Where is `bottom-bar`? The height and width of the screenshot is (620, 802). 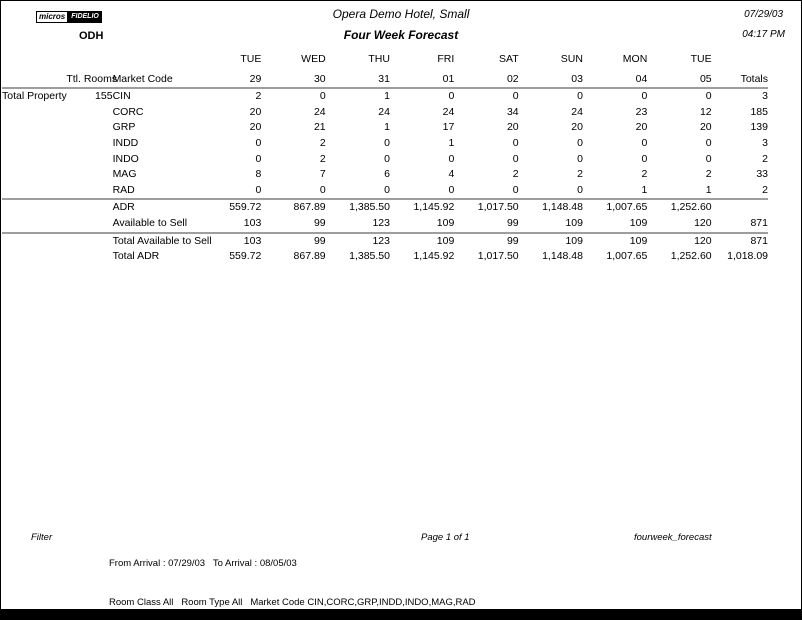 bottom-bar is located at coordinates (401, 614).